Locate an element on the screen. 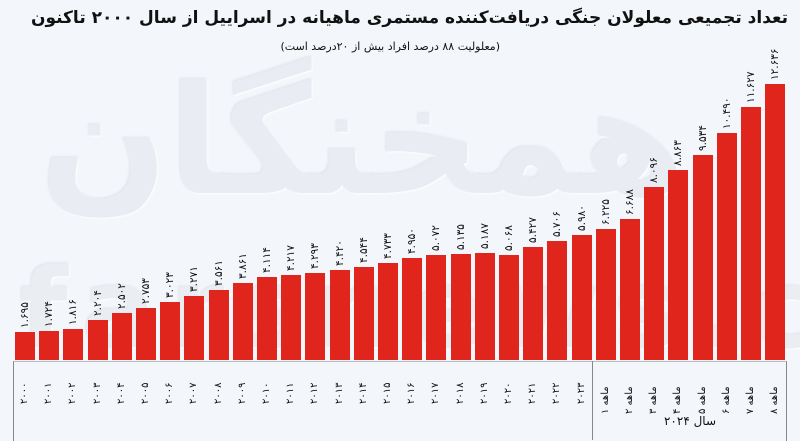 This screenshot has height=441, width=800. value-label: ۲.۲۰۴ is located at coordinates (97, 303).